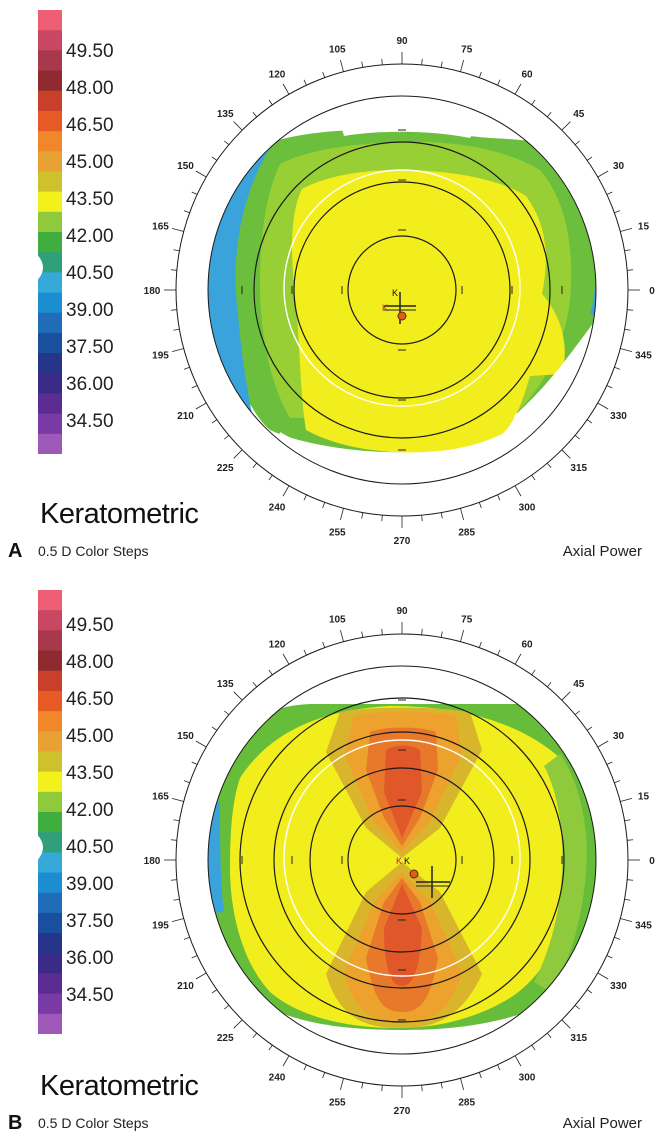  Describe the element at coordinates (527, 508) in the screenshot. I see `degree-label: 300` at that location.